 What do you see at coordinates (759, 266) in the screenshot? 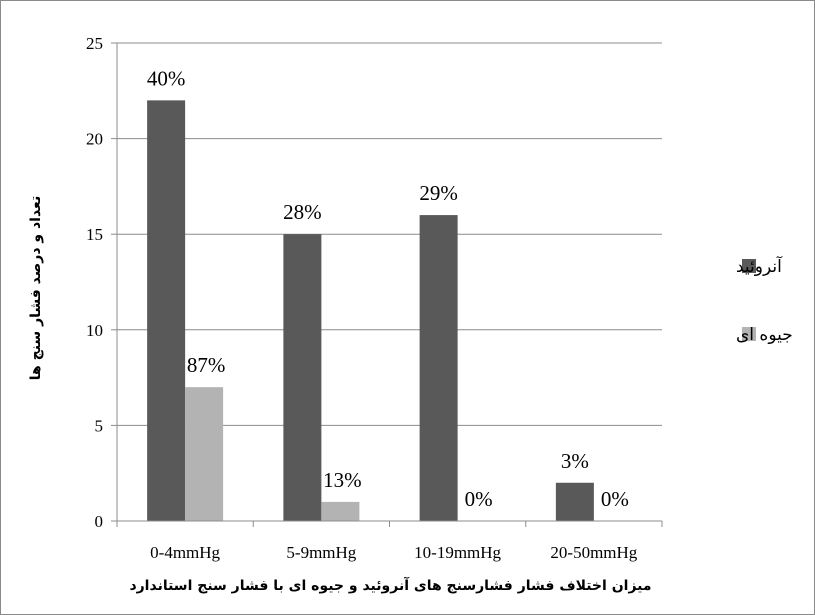
I see `legend-label: آنروئید` at bounding box center [759, 266].